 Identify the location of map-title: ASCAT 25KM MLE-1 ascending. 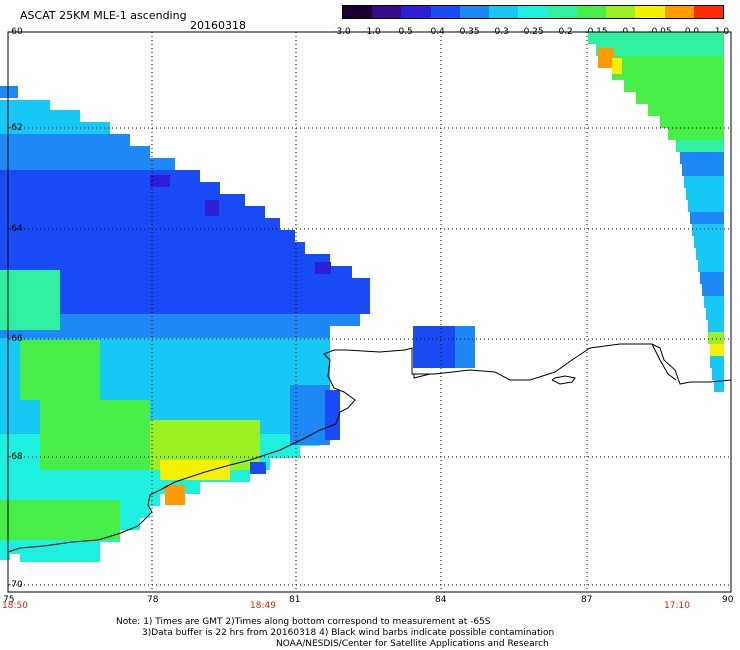
(103, 15).